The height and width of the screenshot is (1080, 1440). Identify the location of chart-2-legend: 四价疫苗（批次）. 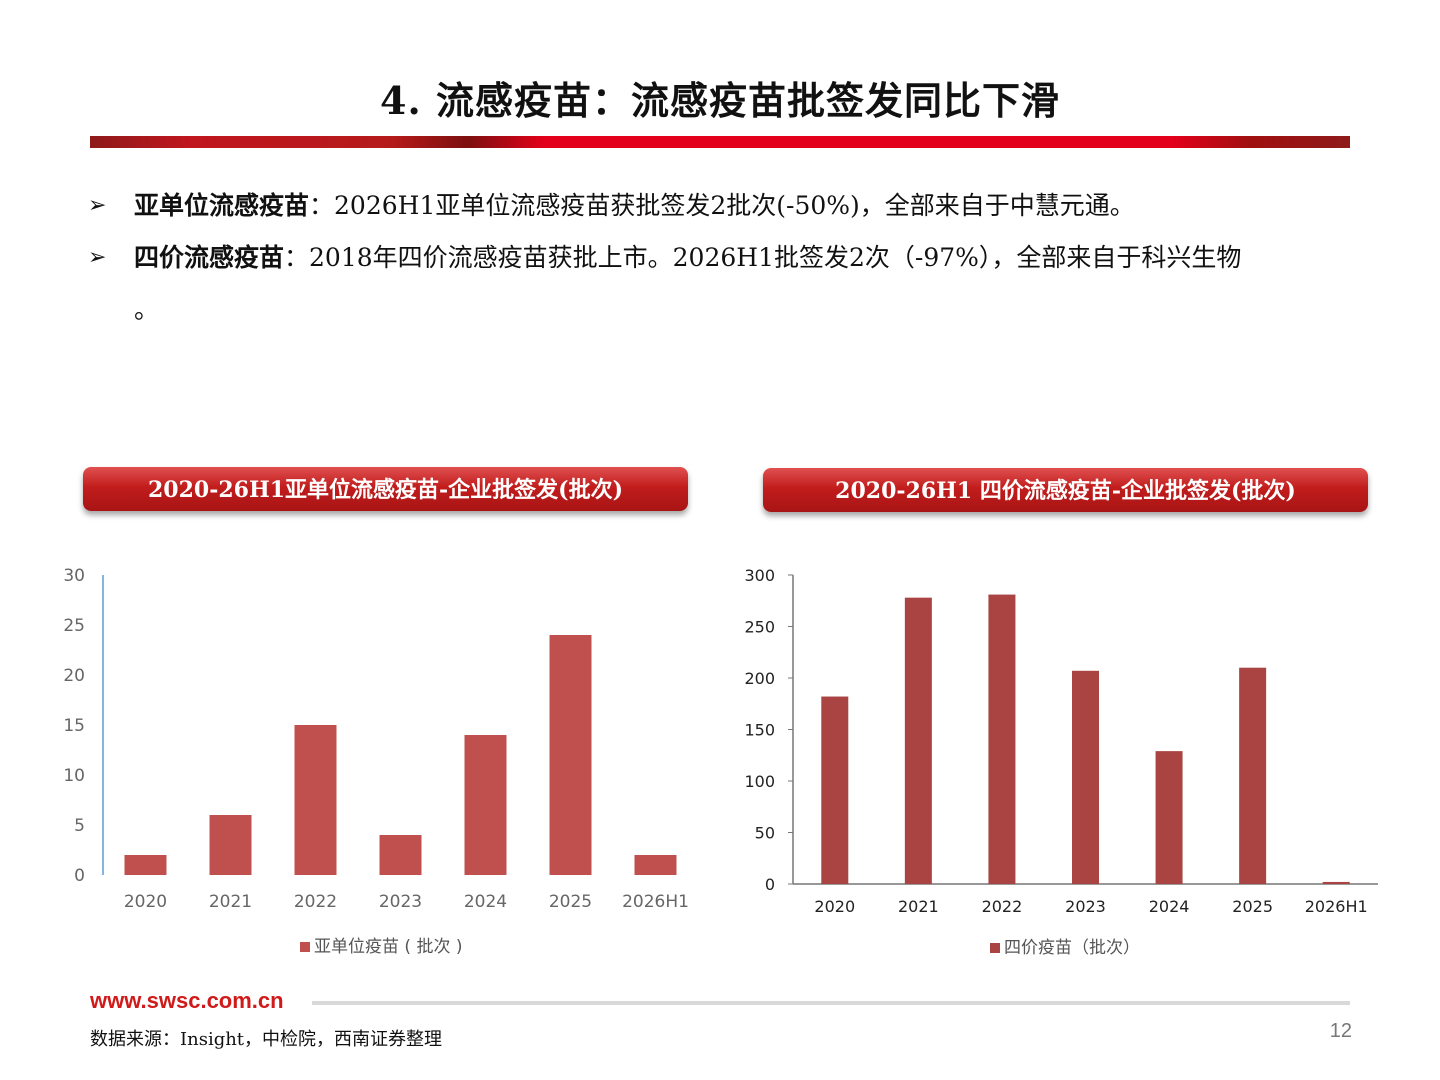
(1065, 945).